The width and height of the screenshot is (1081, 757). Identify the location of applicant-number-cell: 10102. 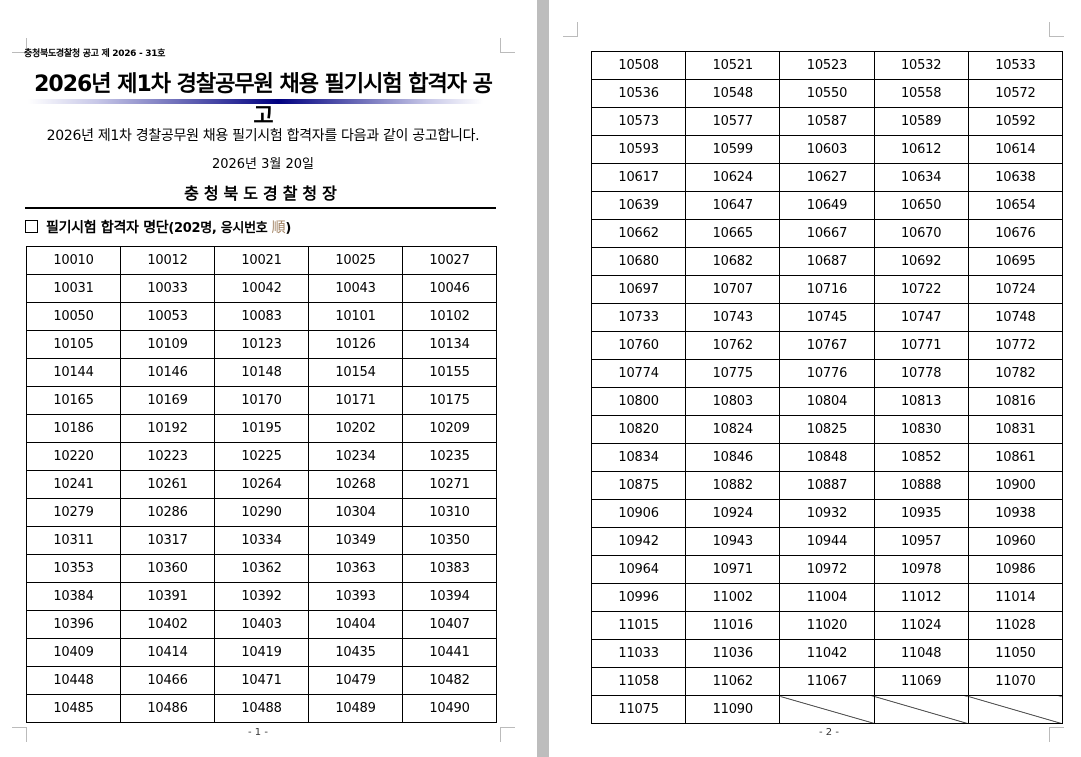
(449, 316).